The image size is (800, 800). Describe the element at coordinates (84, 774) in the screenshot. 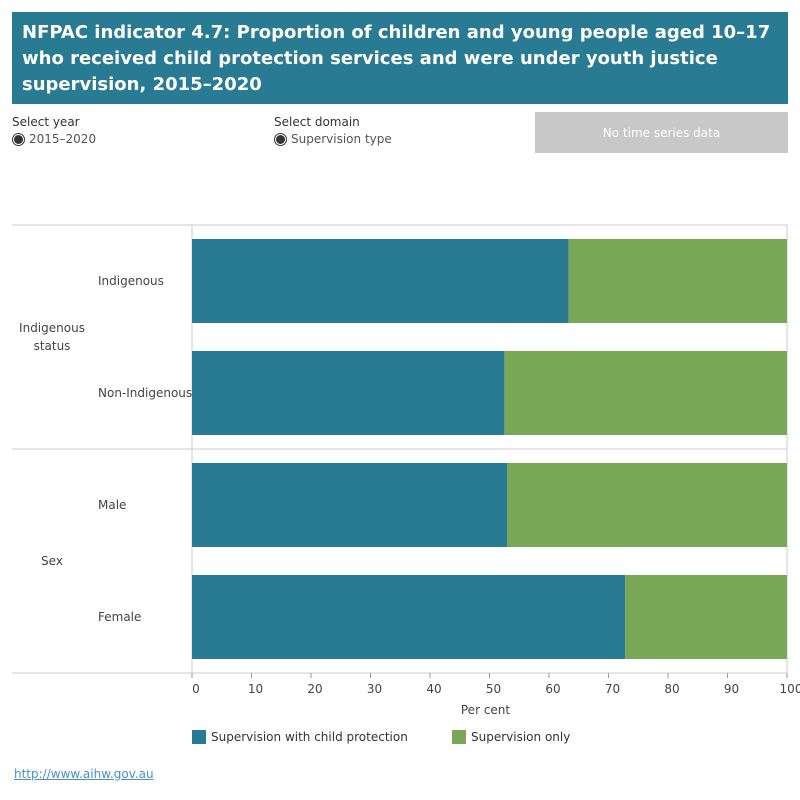

I see `aihw-link: http://www.aihw.gov.au` at that location.